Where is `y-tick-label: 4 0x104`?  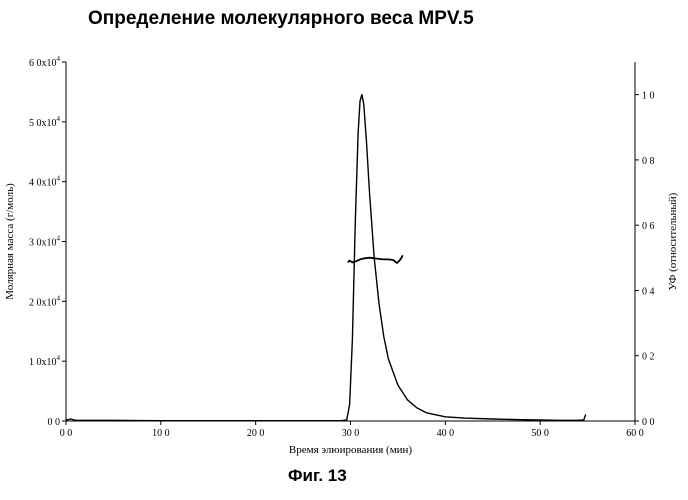 y-tick-label: 4 0x104 is located at coordinates (45, 182).